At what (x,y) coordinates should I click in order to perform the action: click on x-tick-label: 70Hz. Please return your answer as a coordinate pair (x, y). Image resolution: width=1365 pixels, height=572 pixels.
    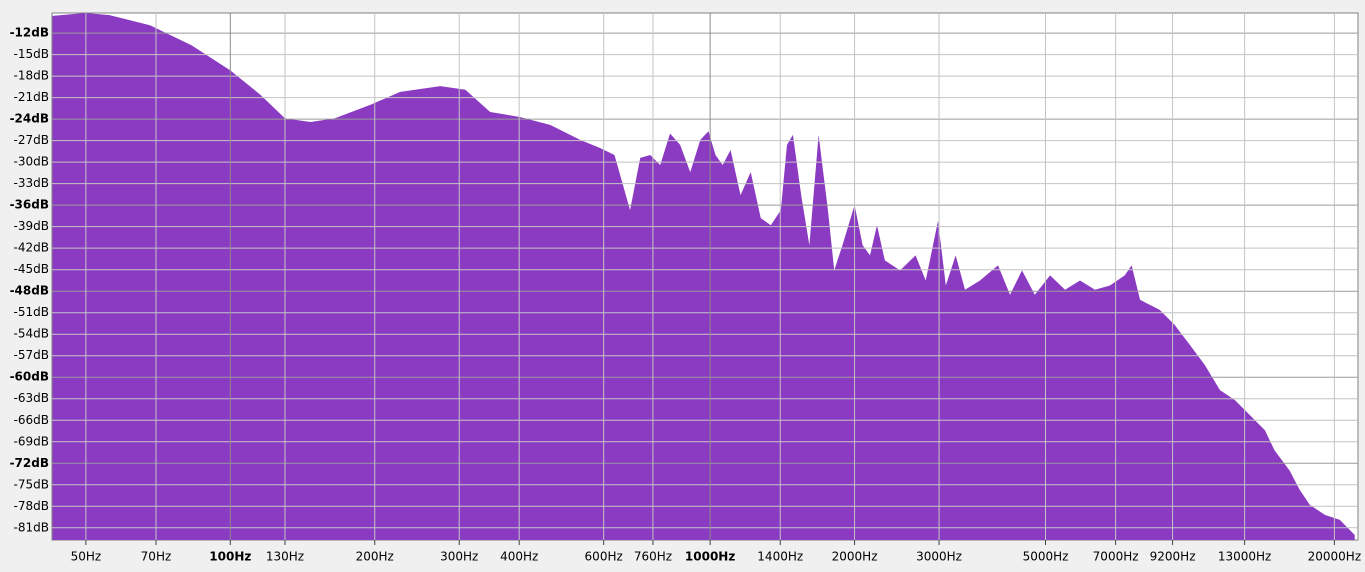
    Looking at the image, I should click on (156, 557).